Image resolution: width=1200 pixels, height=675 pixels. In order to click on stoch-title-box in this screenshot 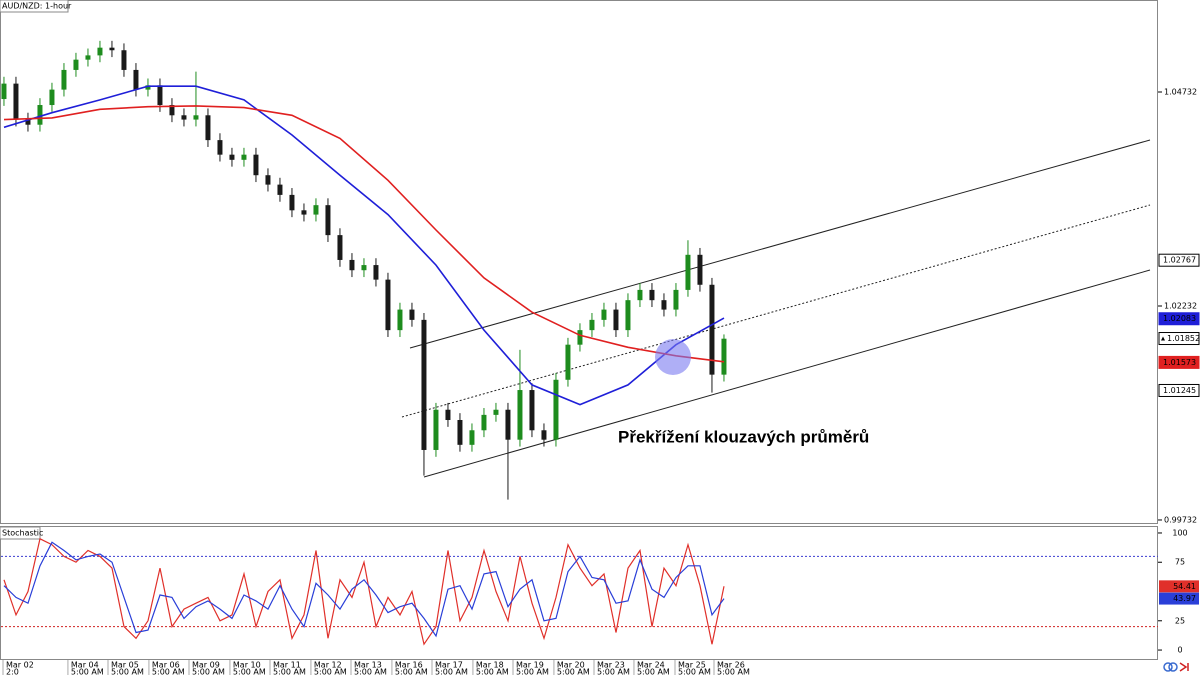, I will do `click(20, 533)`.